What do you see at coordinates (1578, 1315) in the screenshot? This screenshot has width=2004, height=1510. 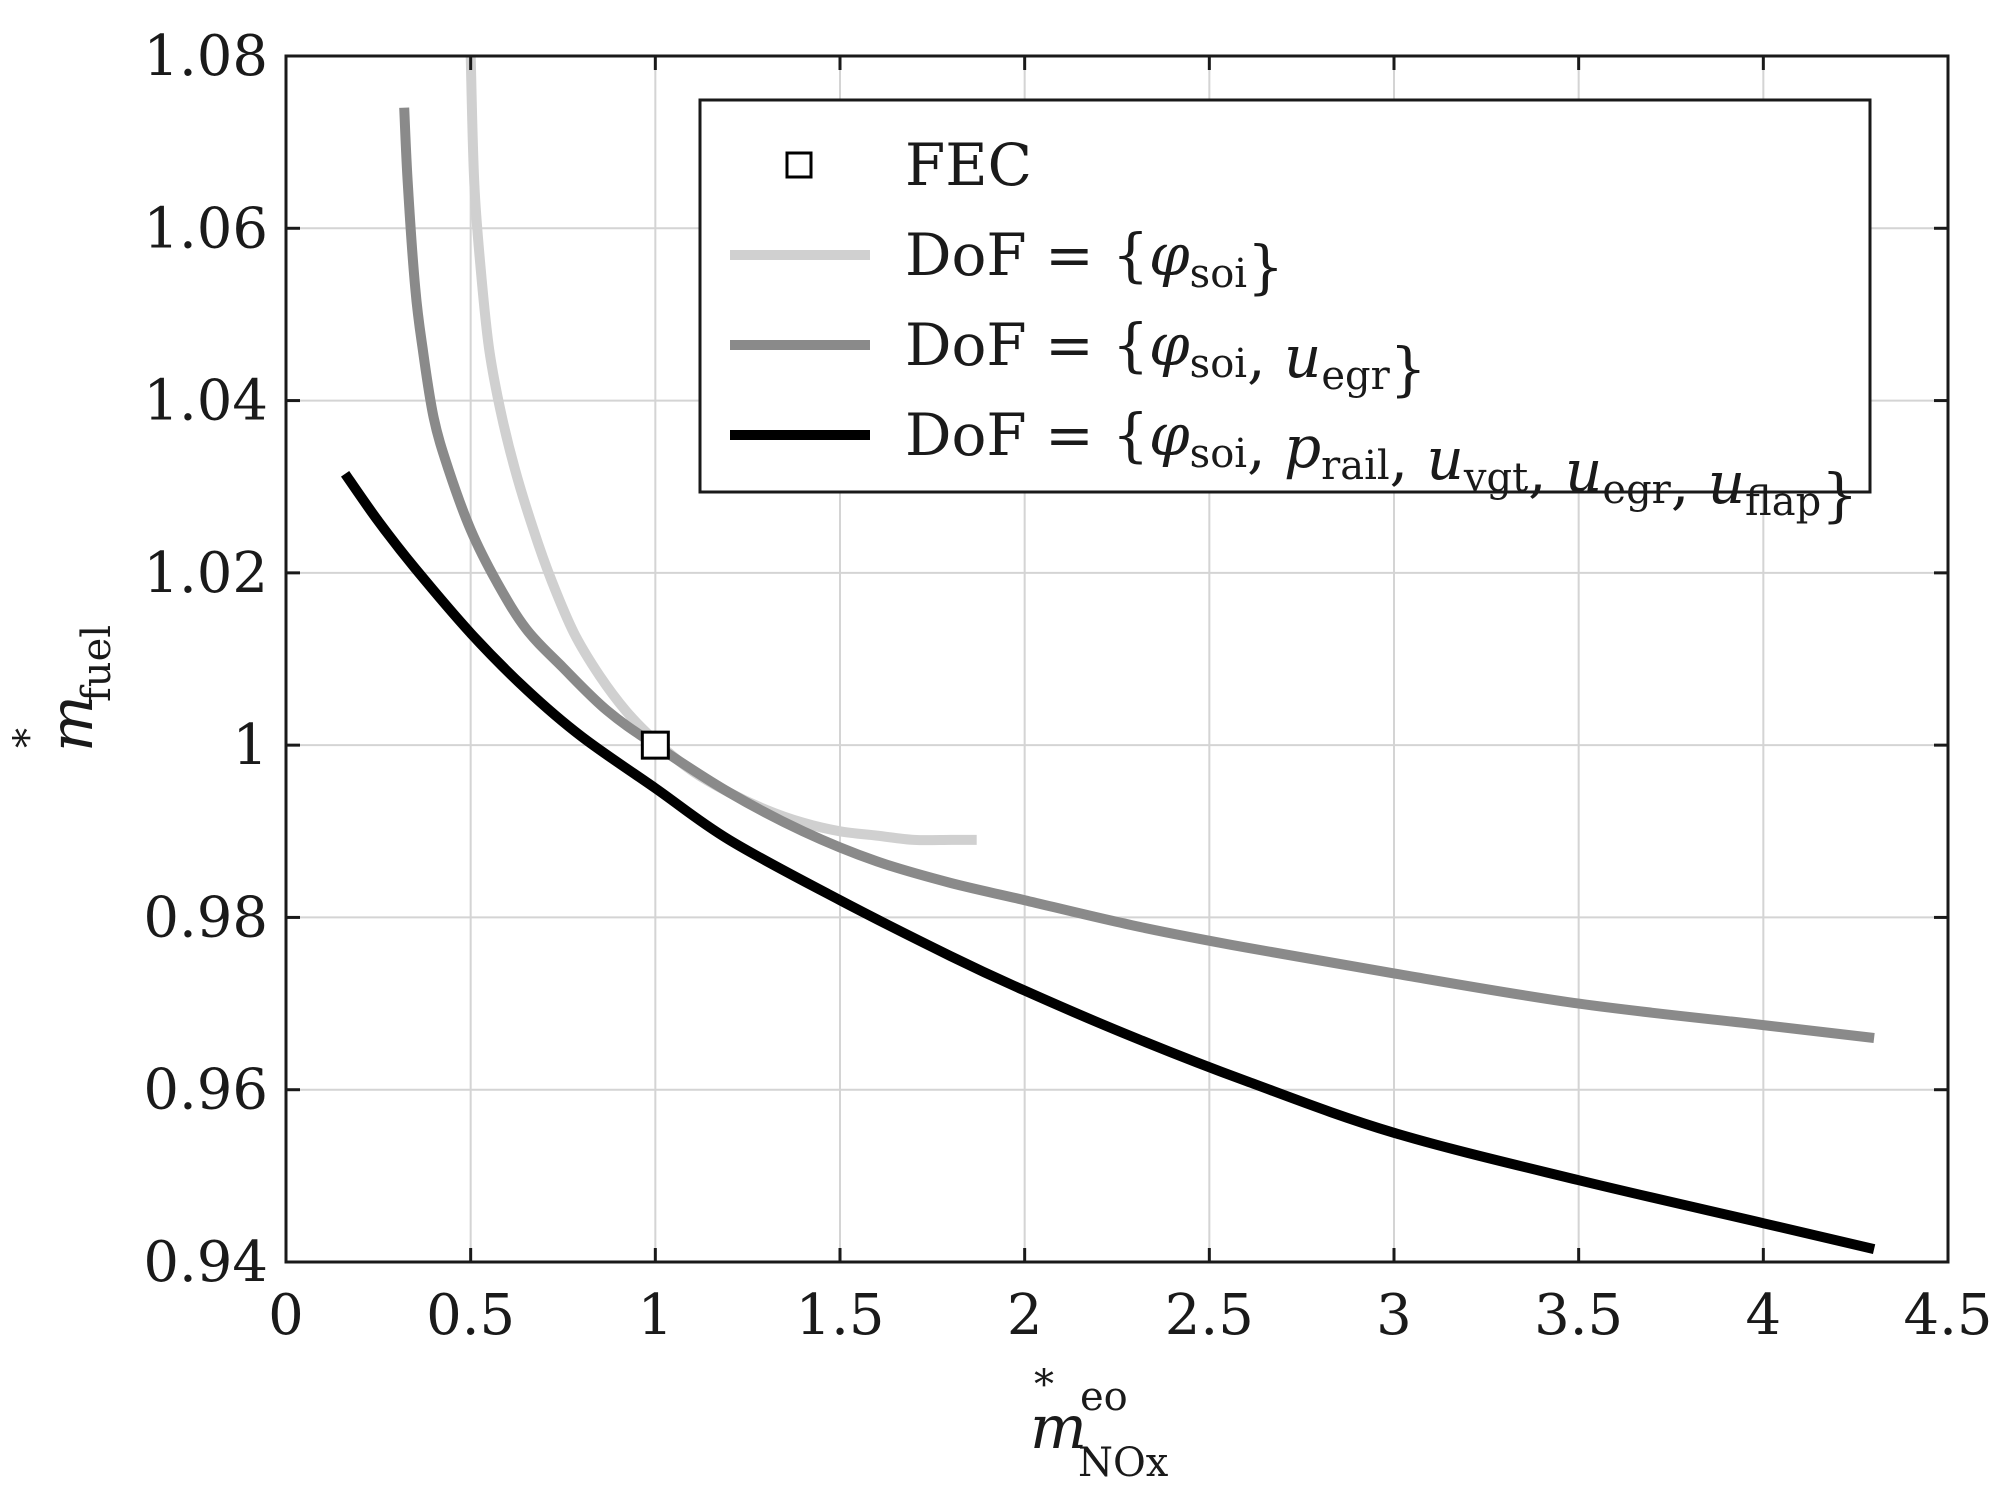 I see `x-tick-label: 3.5` at bounding box center [1578, 1315].